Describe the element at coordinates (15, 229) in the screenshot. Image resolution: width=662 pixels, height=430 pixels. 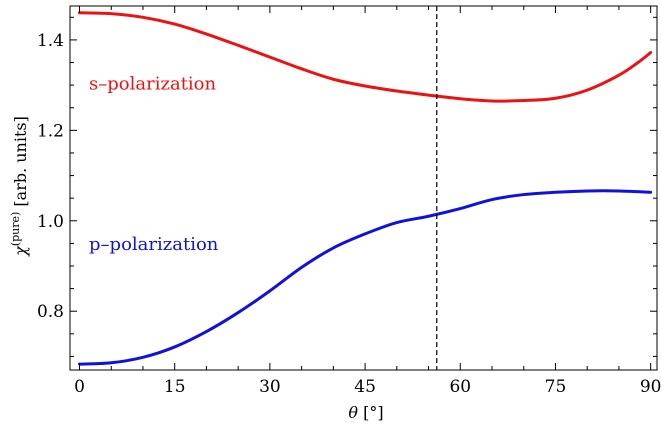
I see `y-axis-superscript: (pure)` at that location.